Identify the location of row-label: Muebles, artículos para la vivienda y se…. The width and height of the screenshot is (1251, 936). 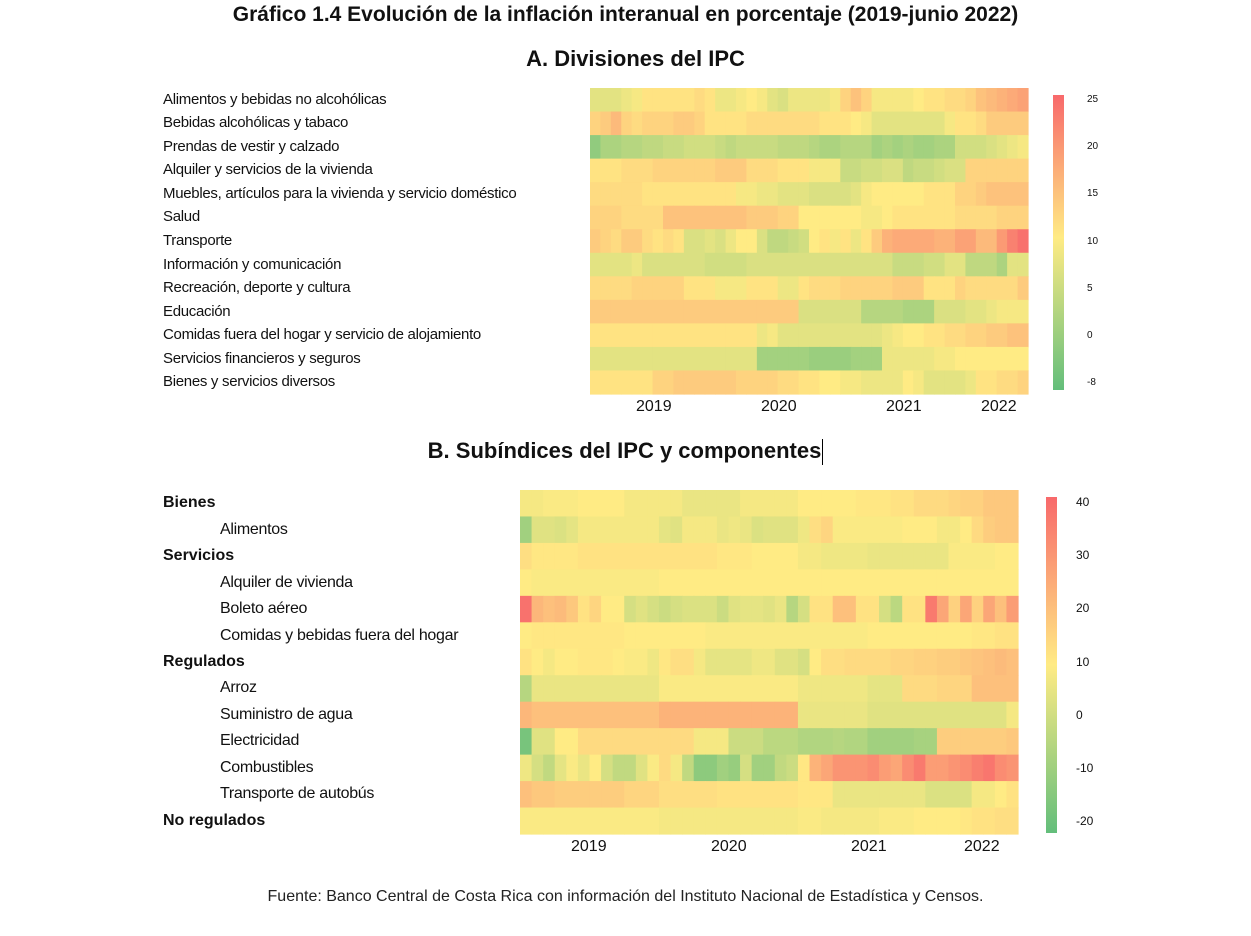
(340, 193).